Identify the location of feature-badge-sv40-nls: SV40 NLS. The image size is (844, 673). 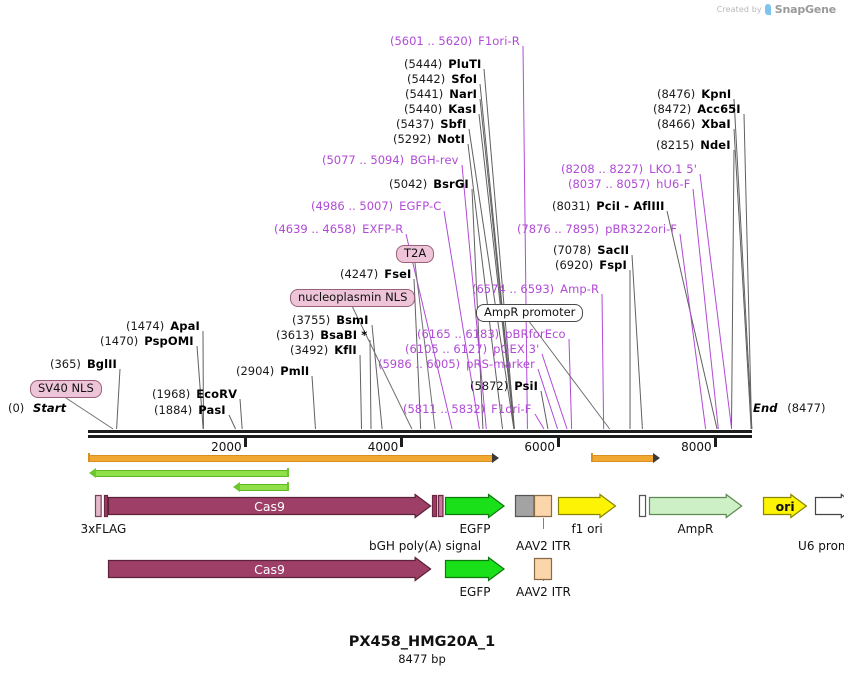
(66, 389).